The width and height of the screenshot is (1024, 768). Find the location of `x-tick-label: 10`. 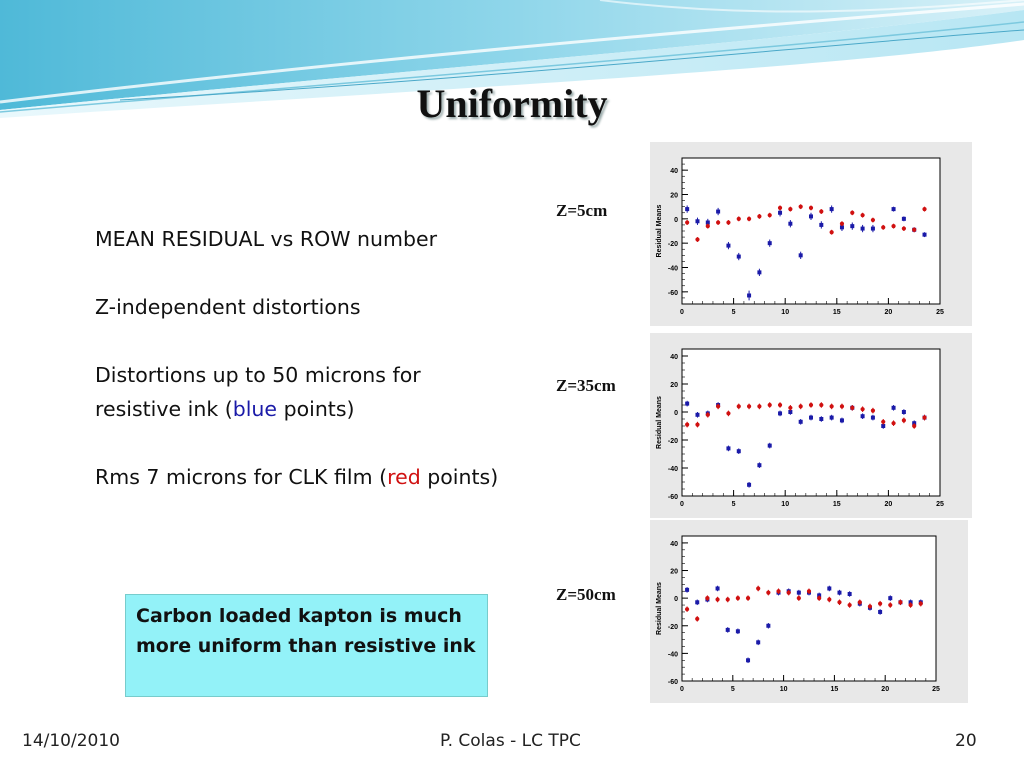

x-tick-label: 10 is located at coordinates (784, 689).